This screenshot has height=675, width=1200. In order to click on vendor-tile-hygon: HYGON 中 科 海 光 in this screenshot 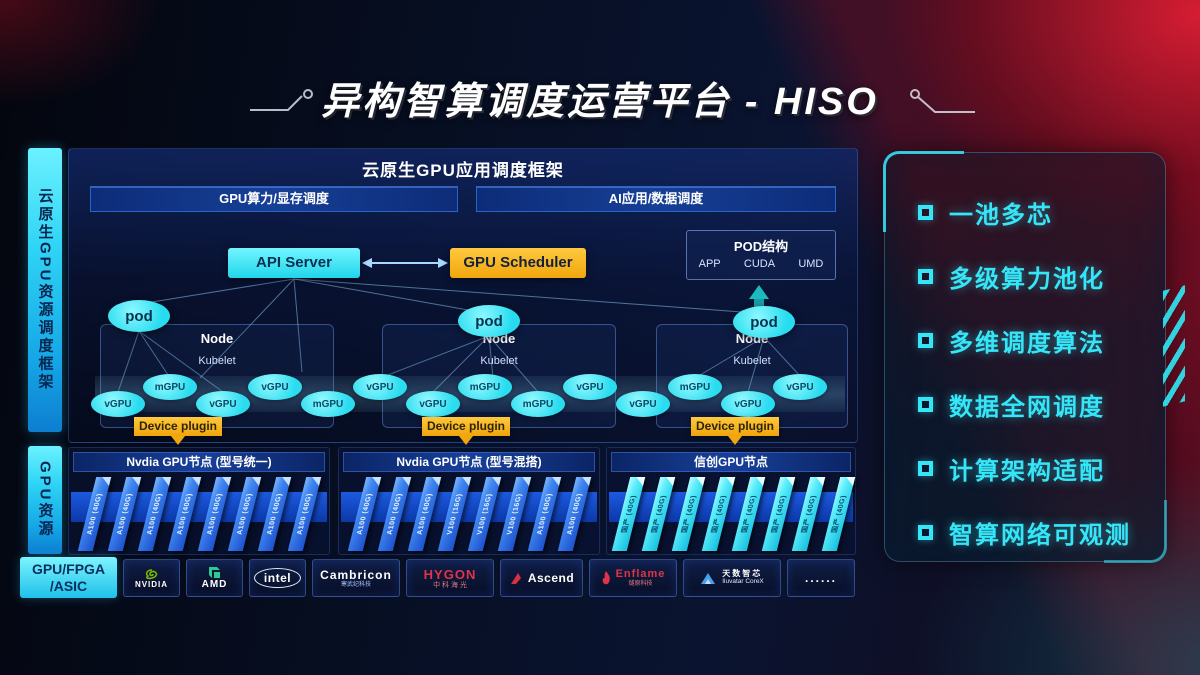, I will do `click(450, 578)`.